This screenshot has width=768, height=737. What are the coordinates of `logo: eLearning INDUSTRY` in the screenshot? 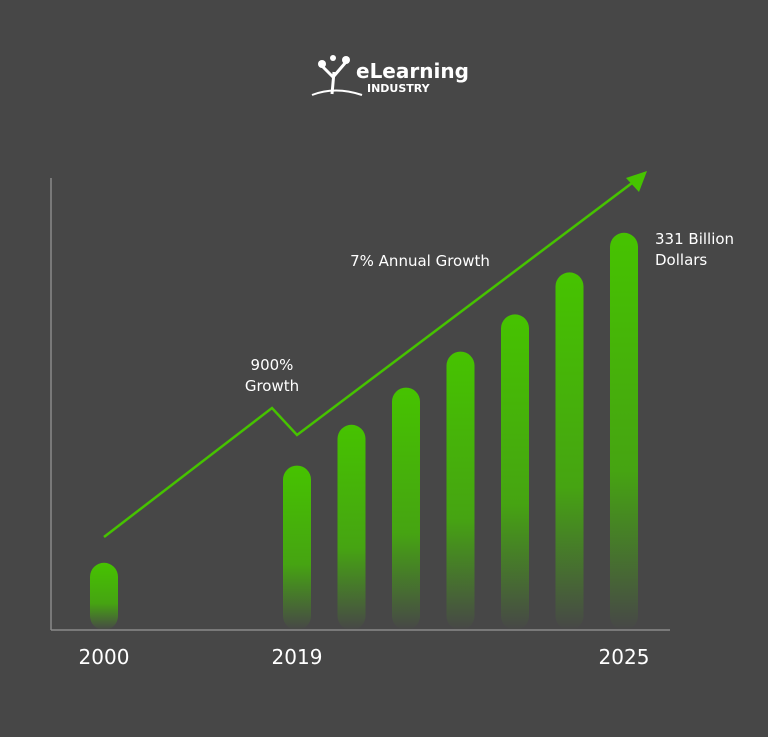 It's located at (390, 75).